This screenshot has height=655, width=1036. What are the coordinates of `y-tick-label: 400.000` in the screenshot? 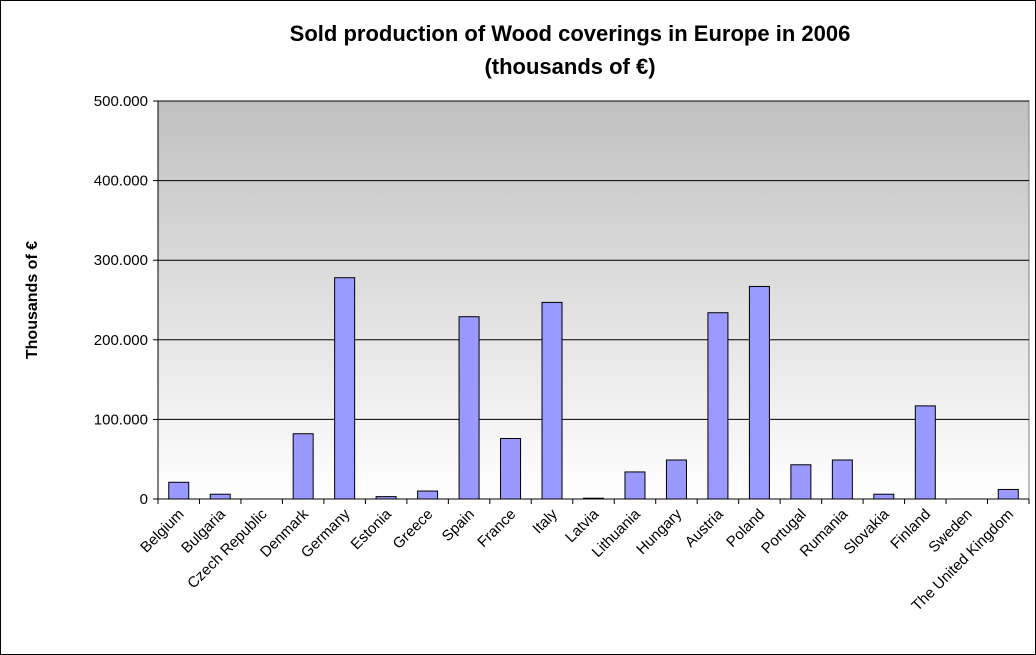 It's located at (121, 181).